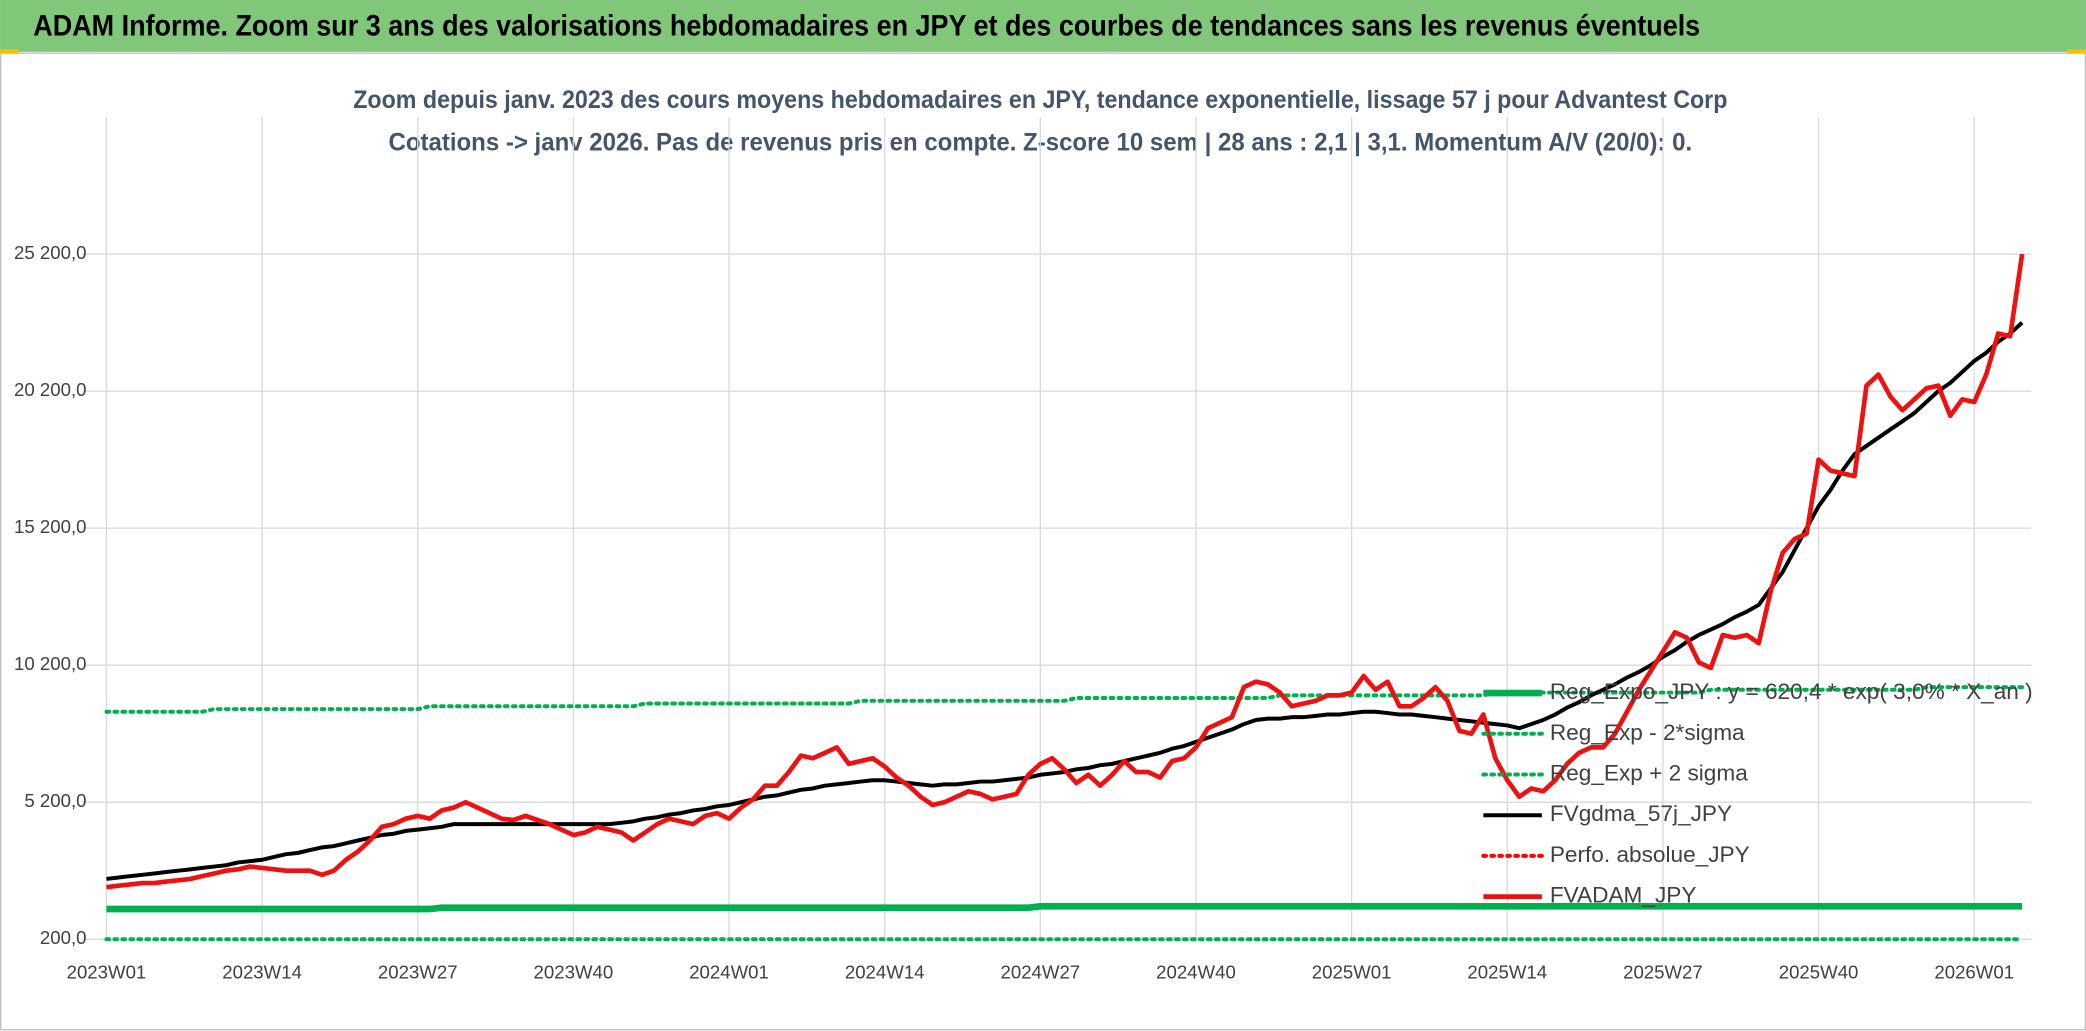 This screenshot has width=2086, height=1031. What do you see at coordinates (1507, 972) in the screenshot?
I see `x-tick-label: 2025W14` at bounding box center [1507, 972].